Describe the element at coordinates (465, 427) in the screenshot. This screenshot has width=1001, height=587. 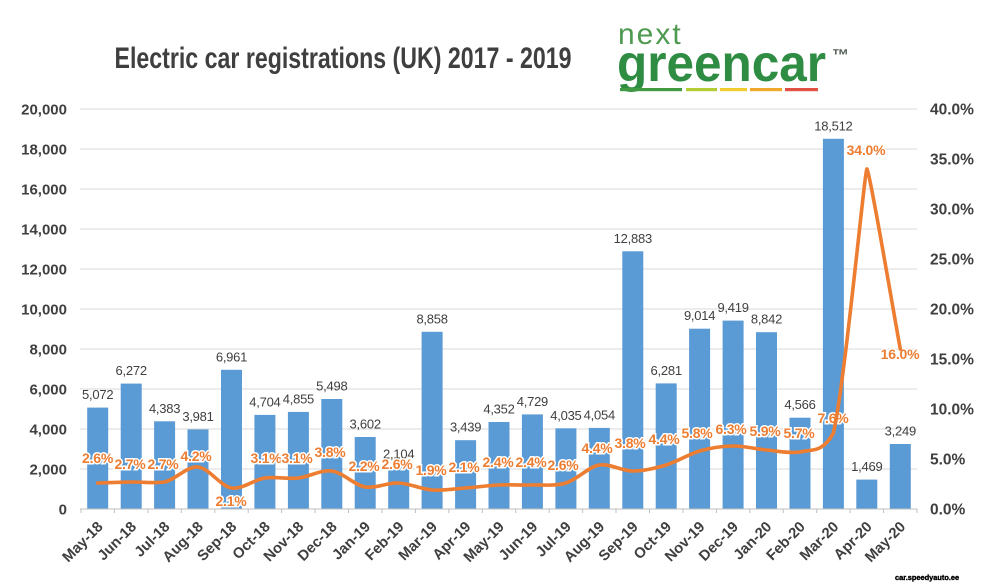
I see `svg-text: 3,439` at that location.